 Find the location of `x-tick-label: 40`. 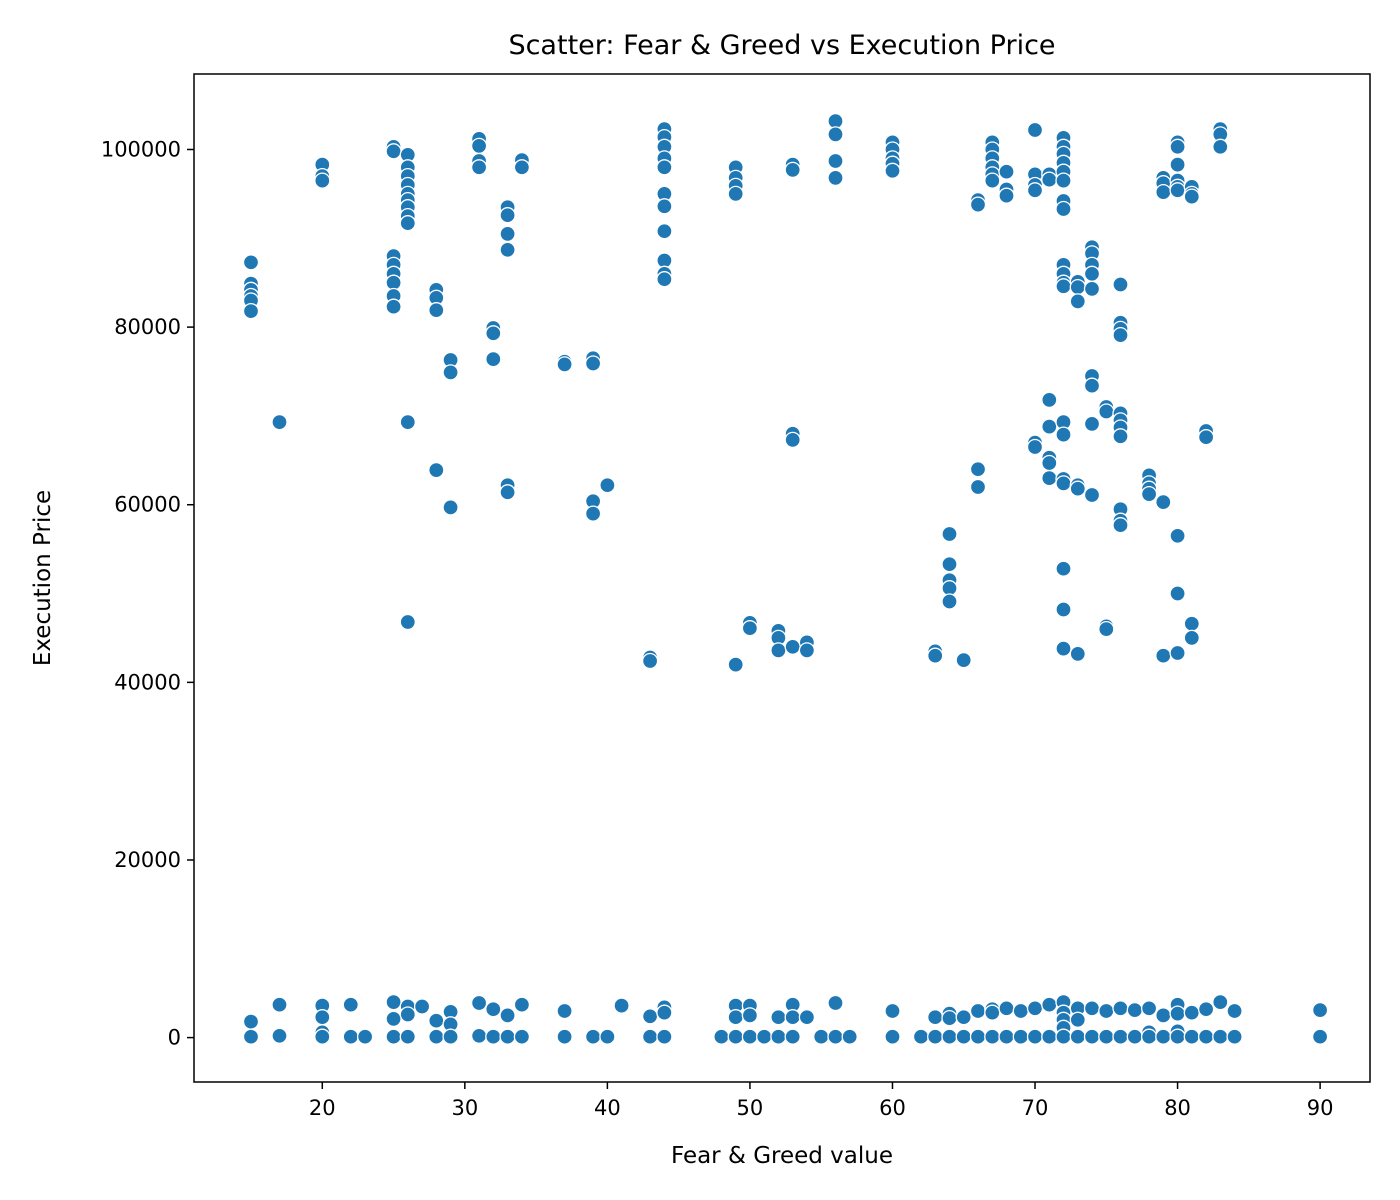

x-tick-label: 40 is located at coordinates (607, 1108).